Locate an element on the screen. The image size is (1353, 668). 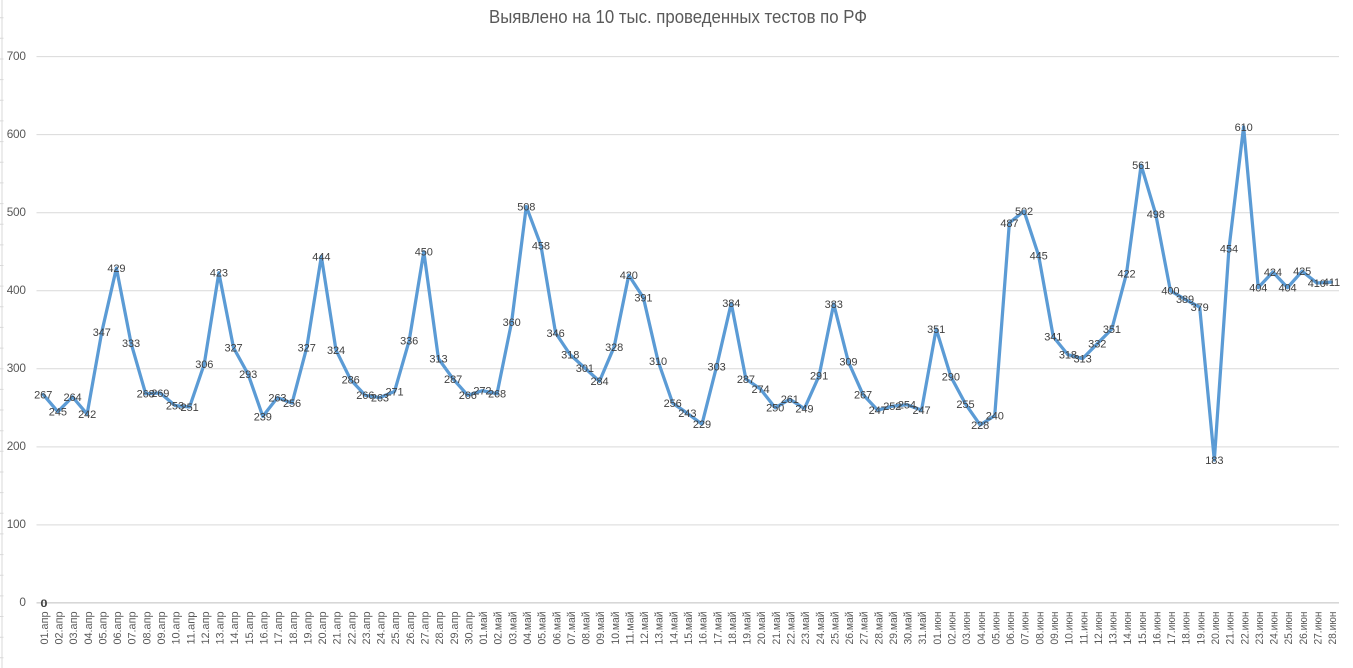
svg-text: 02.июн is located at coordinates (953, 628).